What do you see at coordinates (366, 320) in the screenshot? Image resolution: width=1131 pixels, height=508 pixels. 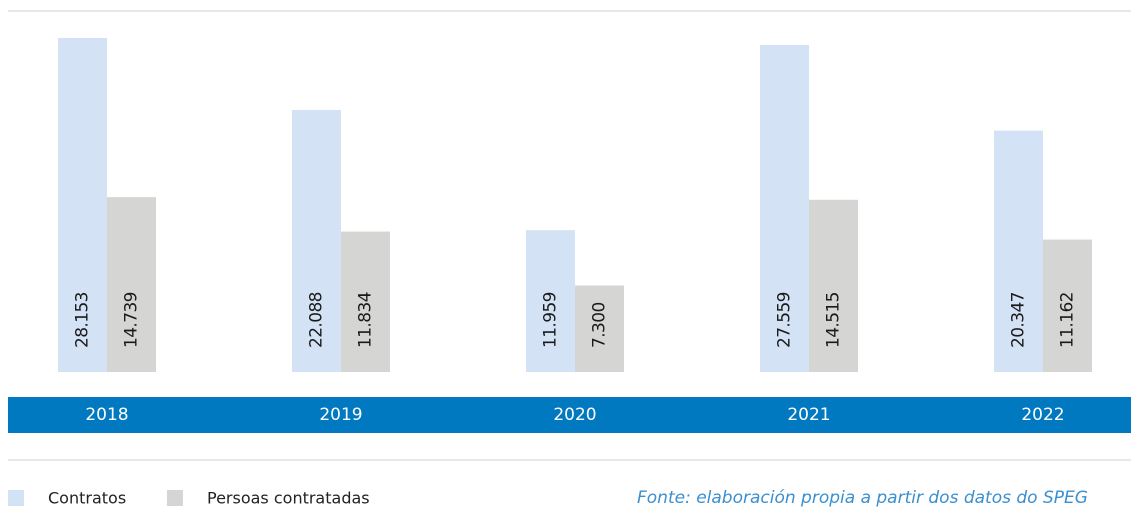 I see `value-label: 11.834` at bounding box center [366, 320].